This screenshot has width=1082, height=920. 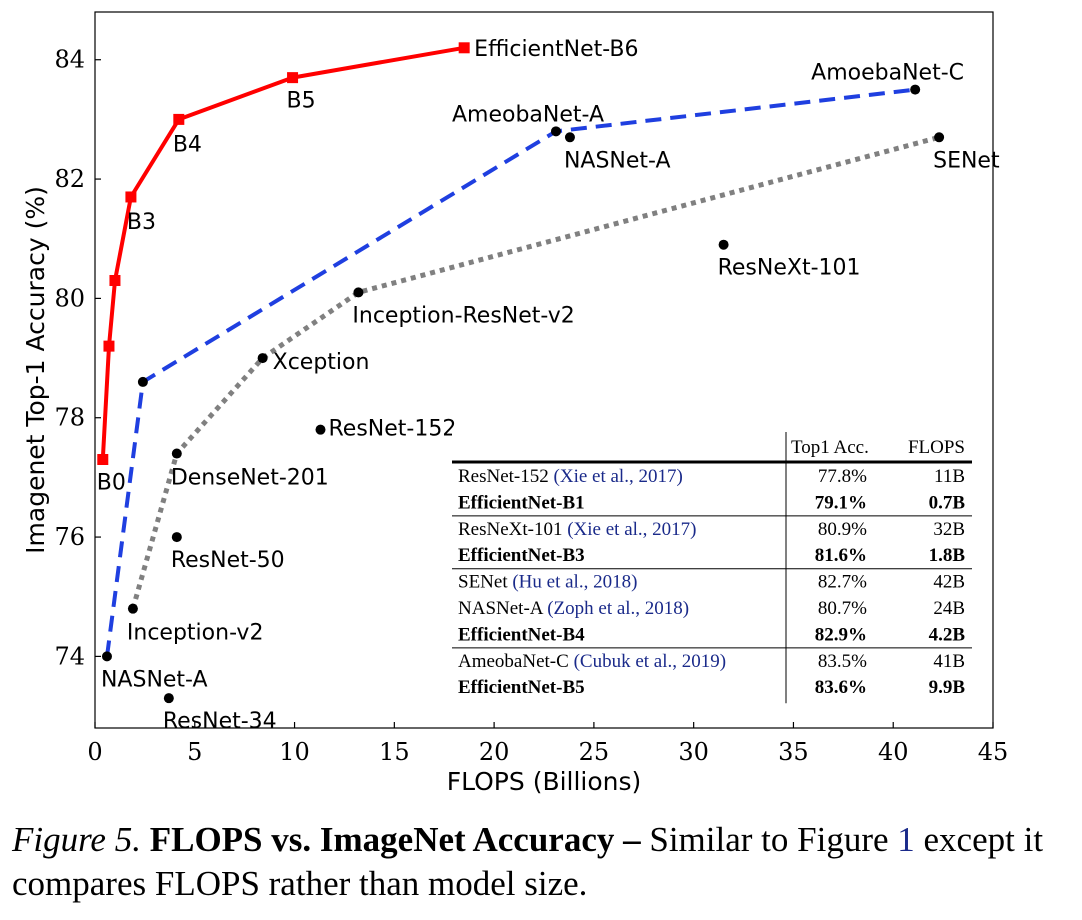 What do you see at coordinates (501, 608) in the screenshot?
I see `table-model-name: NASNet-A` at bounding box center [501, 608].